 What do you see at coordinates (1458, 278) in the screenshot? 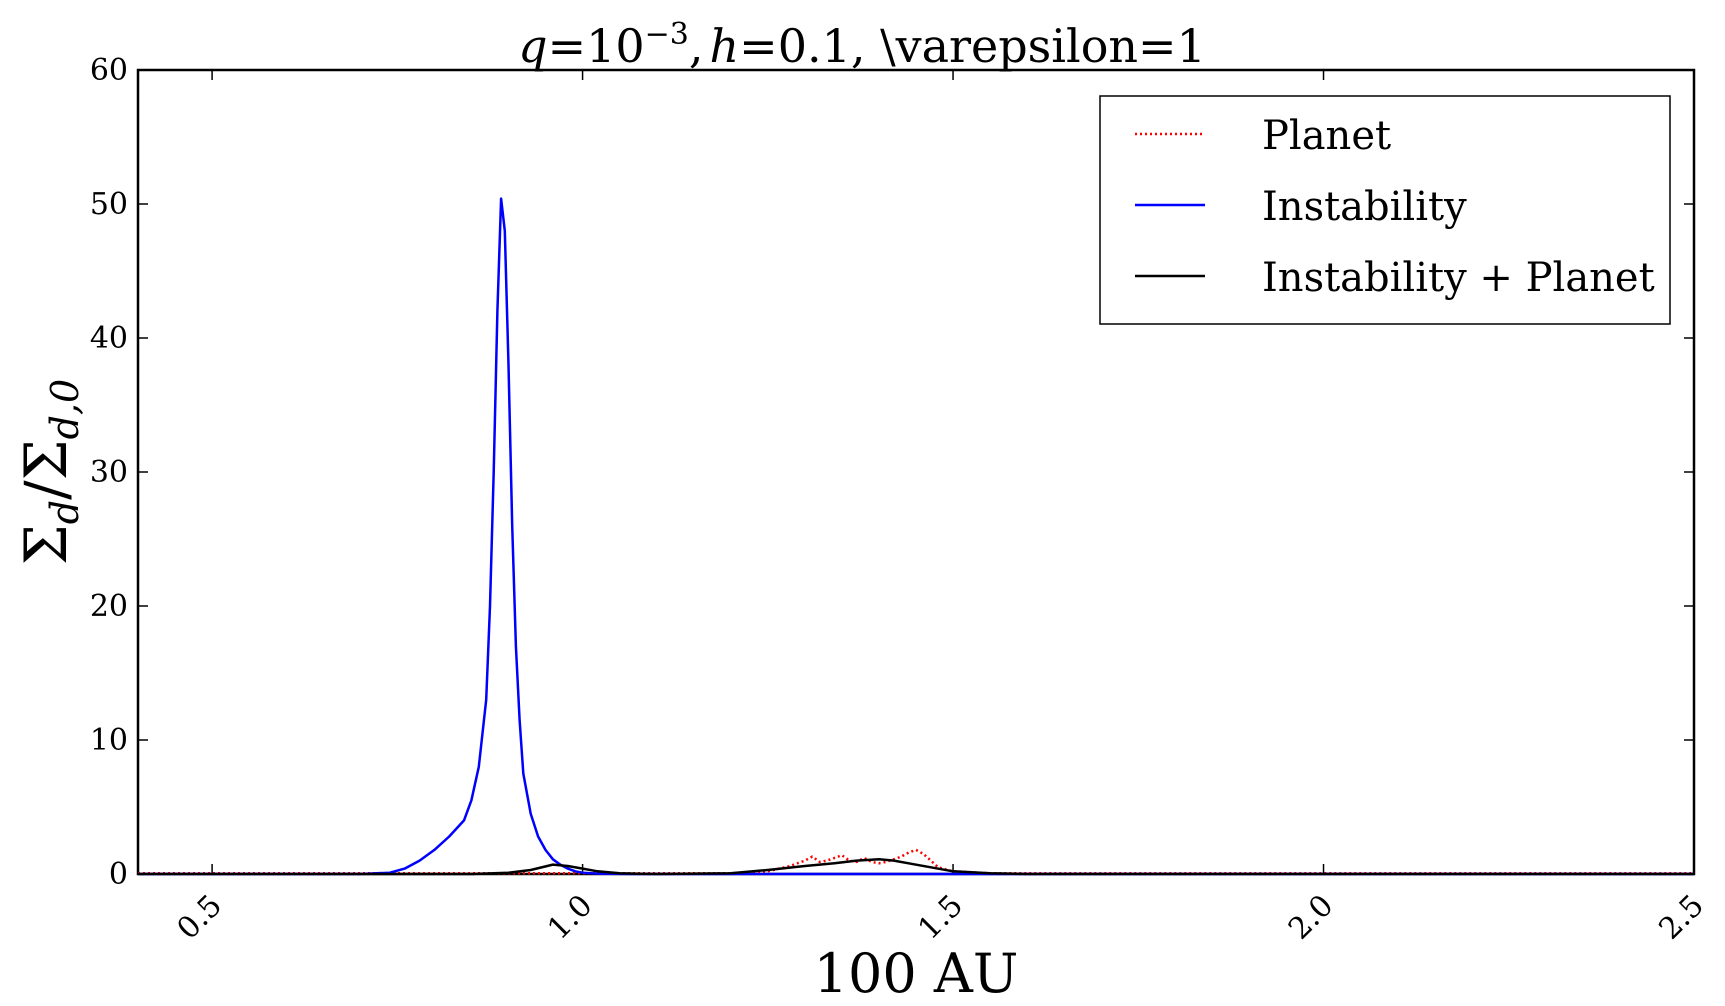
I see `legend-label-instability-planet: Instability + Planet` at bounding box center [1458, 278].